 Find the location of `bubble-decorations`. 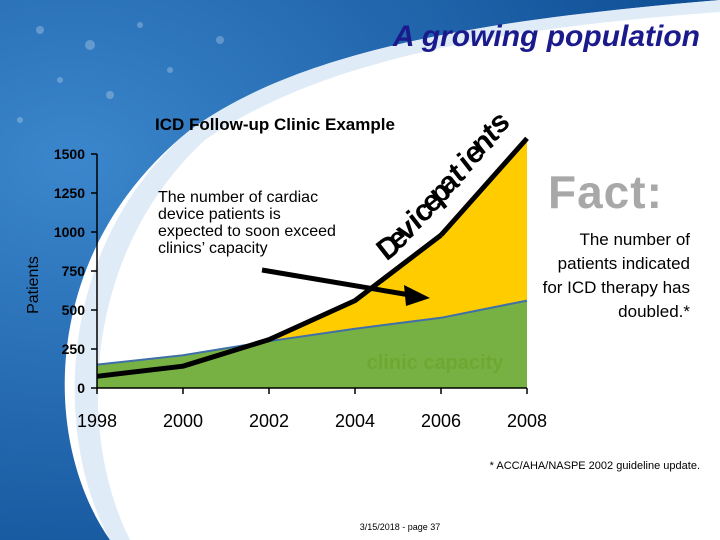

bubble-decorations is located at coordinates (120, 72).